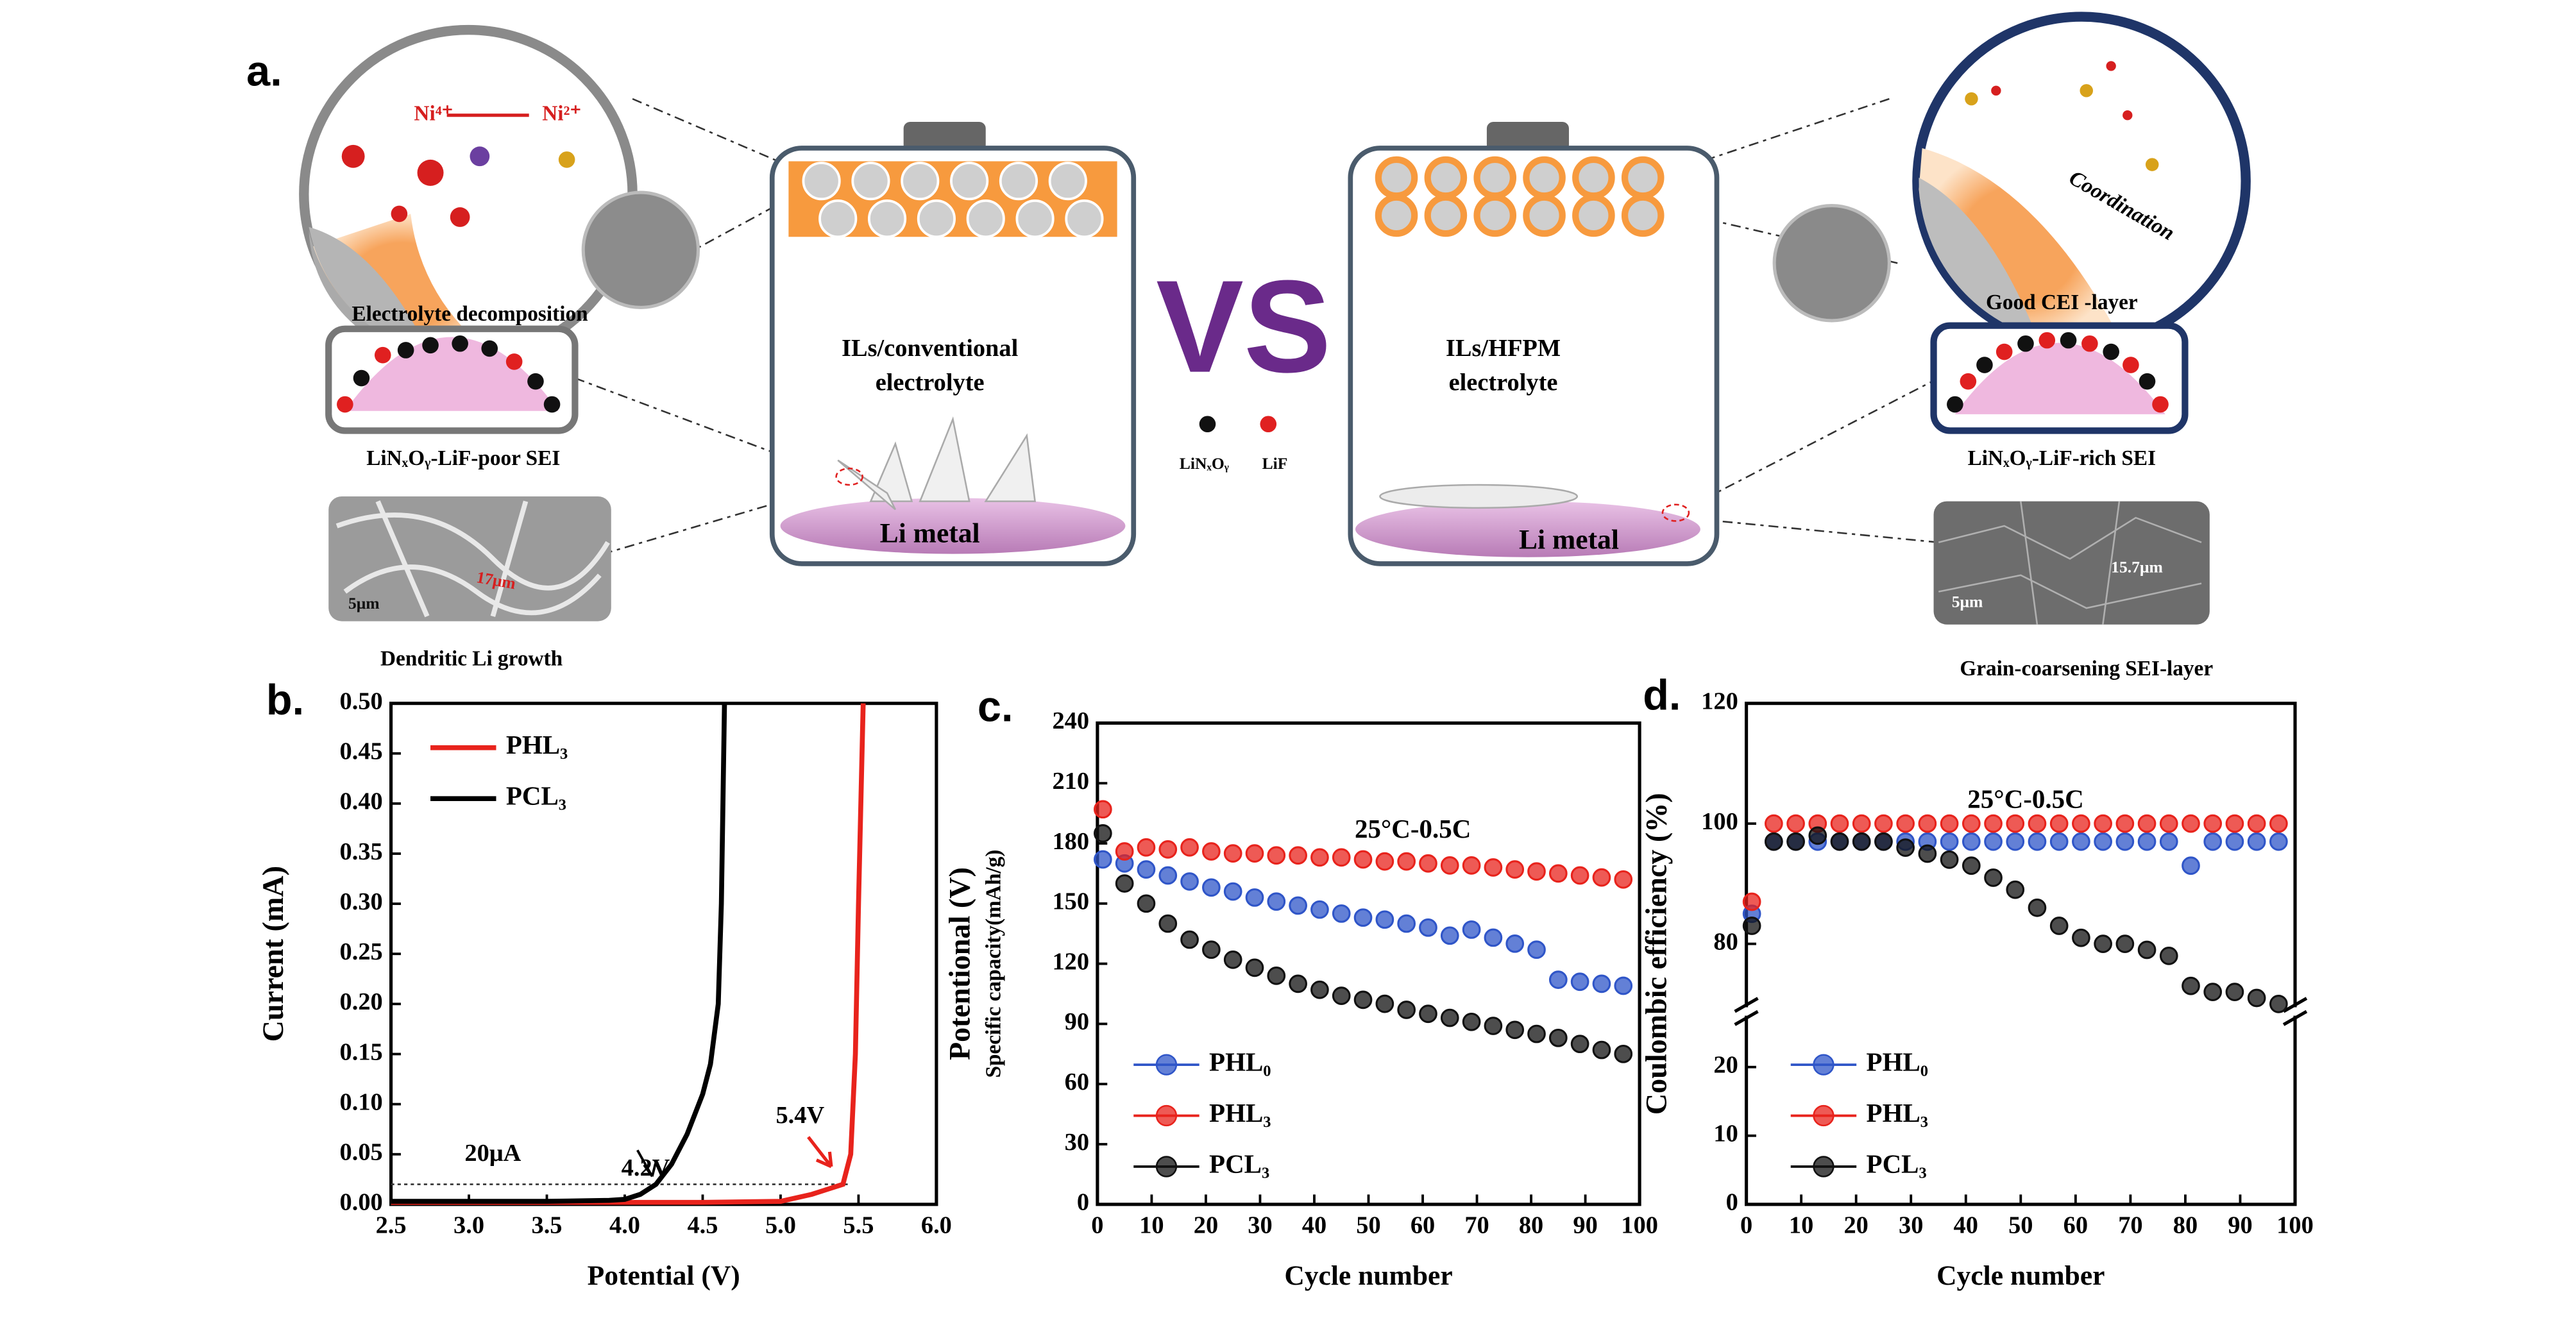 This screenshot has height=1318, width=2576. I want to click on x-tick-label: 50, so click(1368, 1225).